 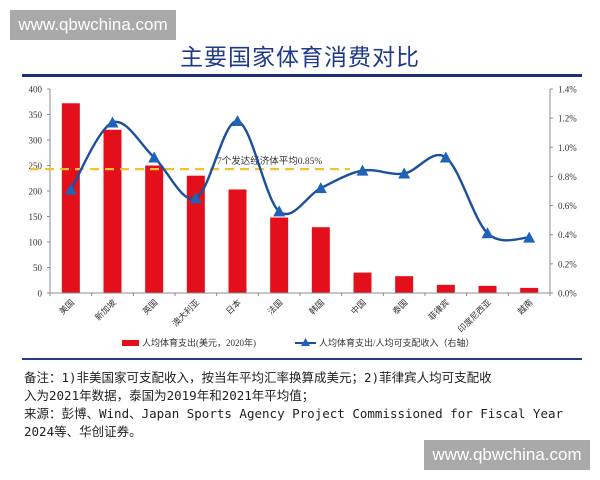 I want to click on title-underline, so click(x=302, y=75).